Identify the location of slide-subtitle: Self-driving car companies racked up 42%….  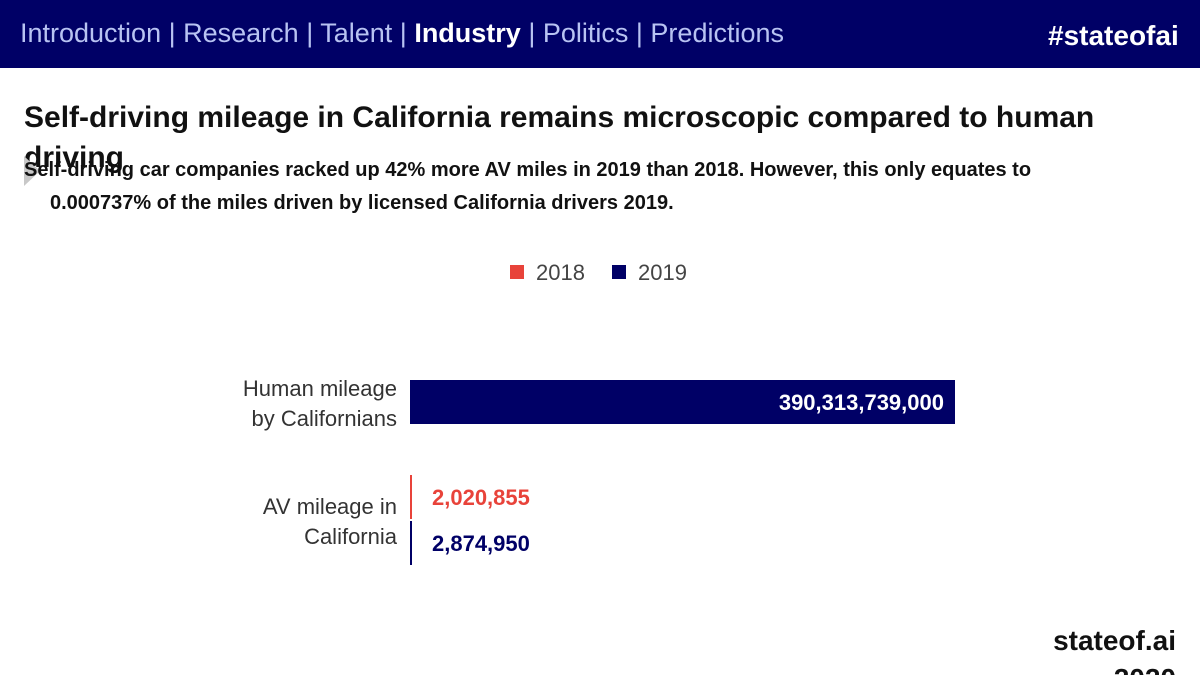
(584, 187).